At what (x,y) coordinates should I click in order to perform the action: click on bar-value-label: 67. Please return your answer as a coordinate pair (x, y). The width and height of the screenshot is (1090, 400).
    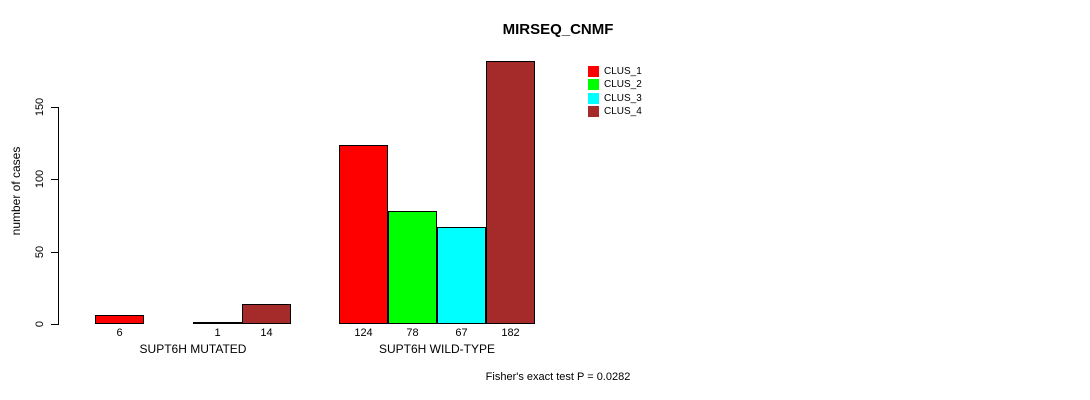
    Looking at the image, I should click on (461, 333).